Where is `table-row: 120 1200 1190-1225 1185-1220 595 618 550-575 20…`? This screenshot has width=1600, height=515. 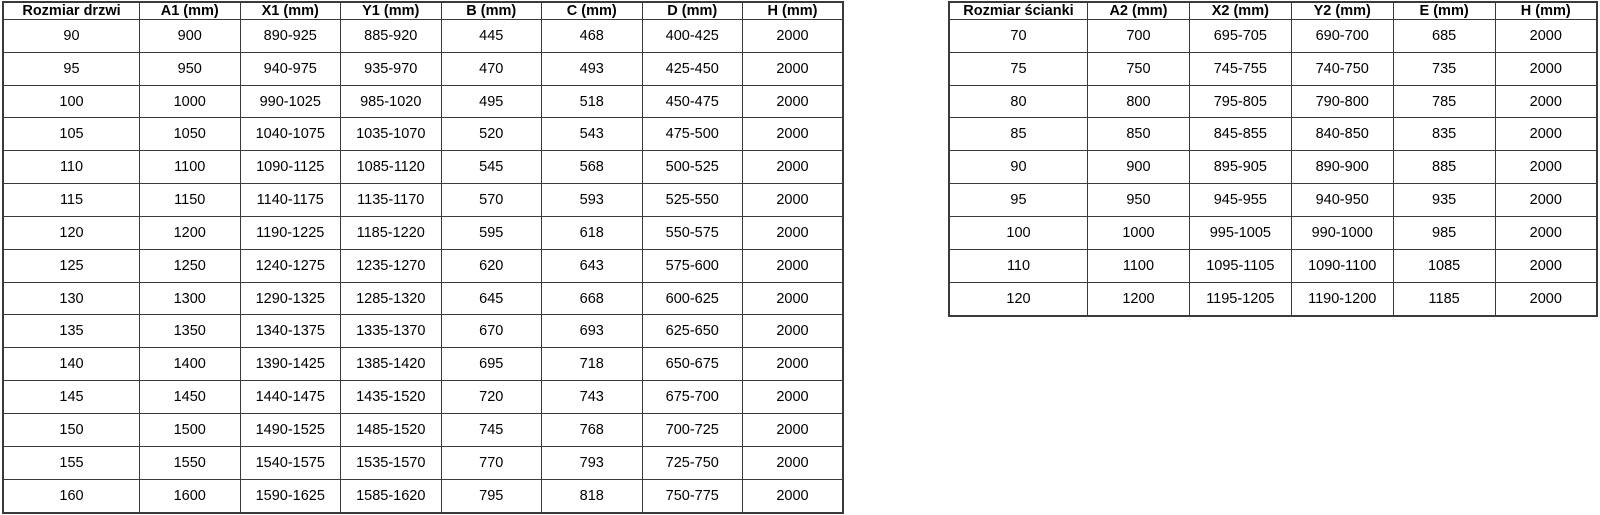 table-row: 120 1200 1190-1225 1185-1220 595 618 550-575 20… is located at coordinates (423, 232).